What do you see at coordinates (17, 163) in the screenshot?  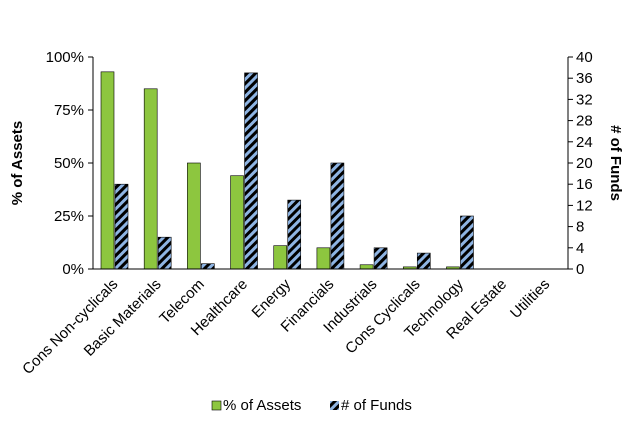 I see `y-axis-left-title: % of Assets` at bounding box center [17, 163].